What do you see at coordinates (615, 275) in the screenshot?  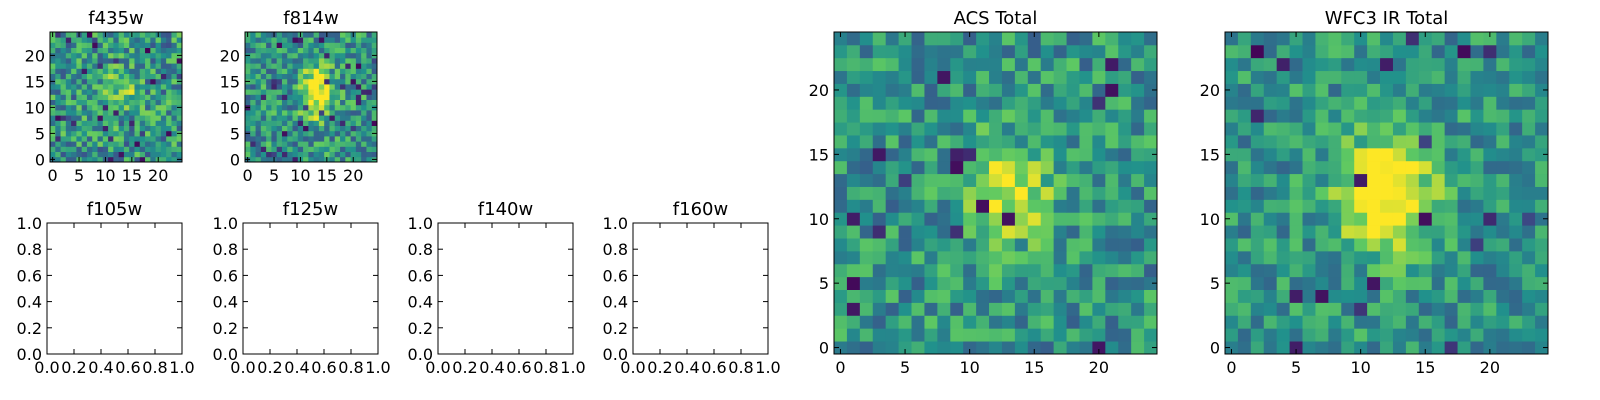 I see `y-tick-label: 0.6` at bounding box center [615, 275].